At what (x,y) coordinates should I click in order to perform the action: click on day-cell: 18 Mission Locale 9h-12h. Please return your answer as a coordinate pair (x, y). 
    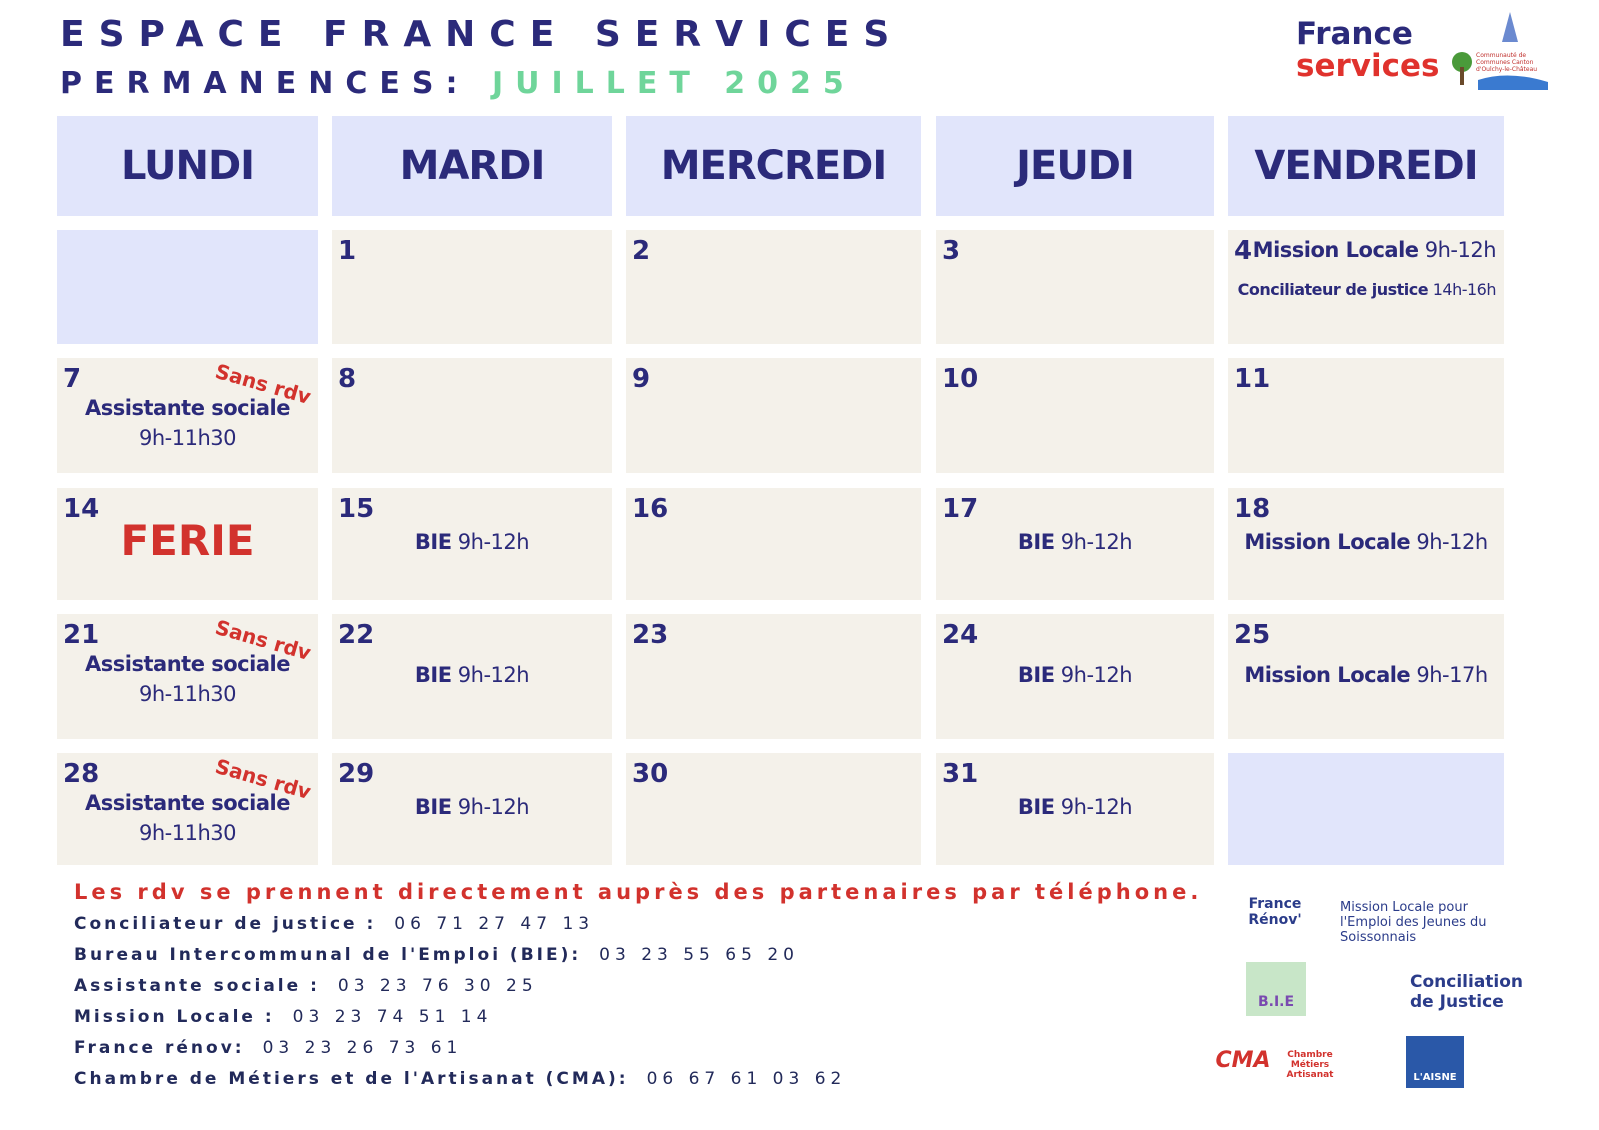
    Looking at the image, I should click on (1366, 544).